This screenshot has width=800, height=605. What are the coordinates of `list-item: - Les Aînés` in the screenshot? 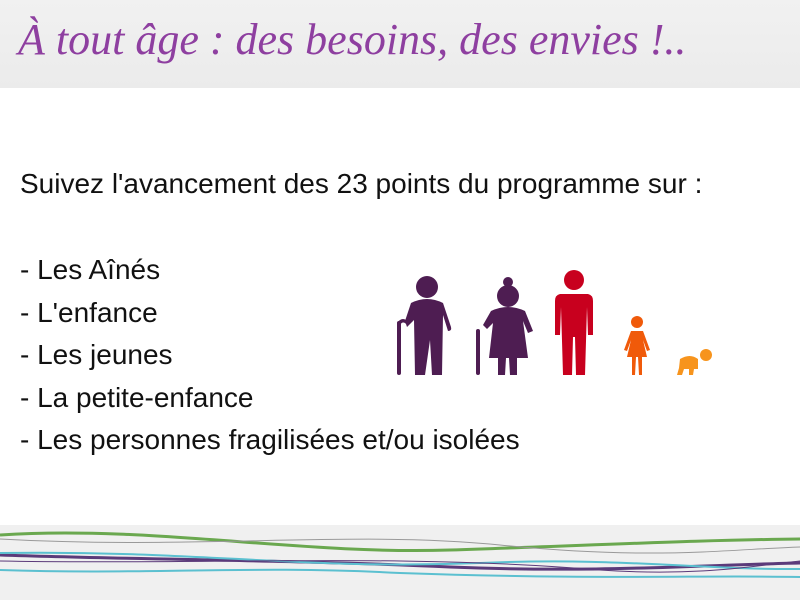 It's located at (90, 269).